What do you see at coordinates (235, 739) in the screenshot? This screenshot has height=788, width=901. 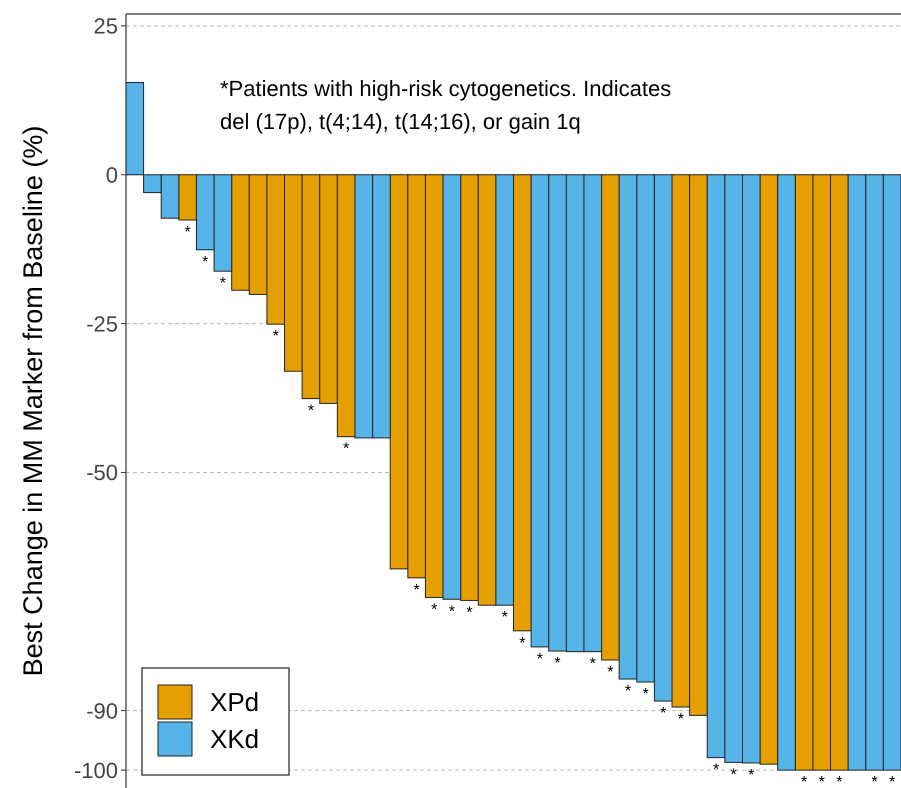 I see `legend-label: XKd` at bounding box center [235, 739].